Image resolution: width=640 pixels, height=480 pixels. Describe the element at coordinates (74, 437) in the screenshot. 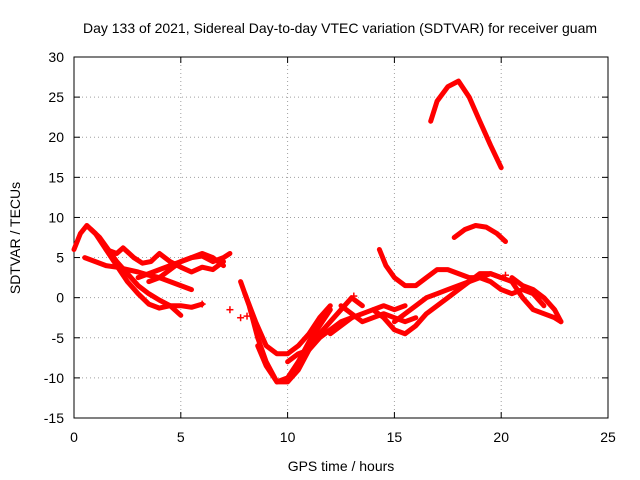

I see `x-tick-label: 0` at that location.